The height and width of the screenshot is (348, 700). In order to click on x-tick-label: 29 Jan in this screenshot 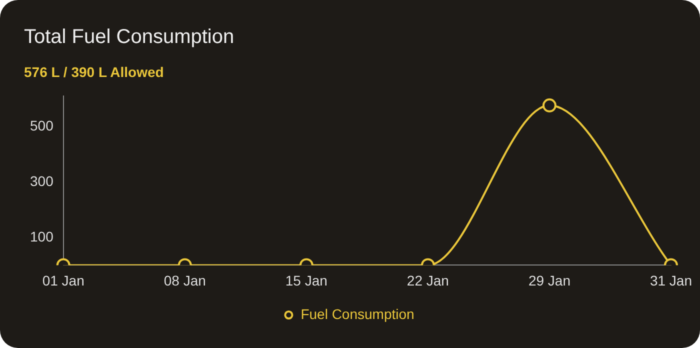, I will do `click(549, 280)`.